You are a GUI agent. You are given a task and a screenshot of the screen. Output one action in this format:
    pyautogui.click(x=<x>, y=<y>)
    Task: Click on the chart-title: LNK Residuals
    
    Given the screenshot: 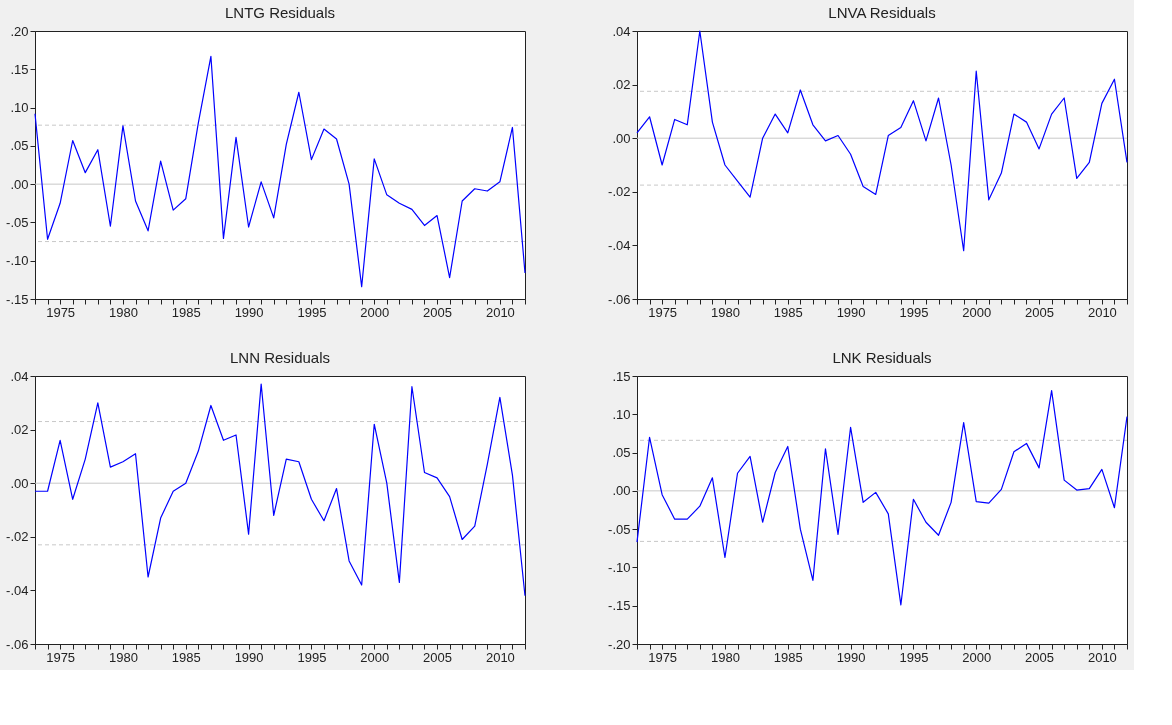 What is the action you would take?
    pyautogui.click(x=882, y=357)
    